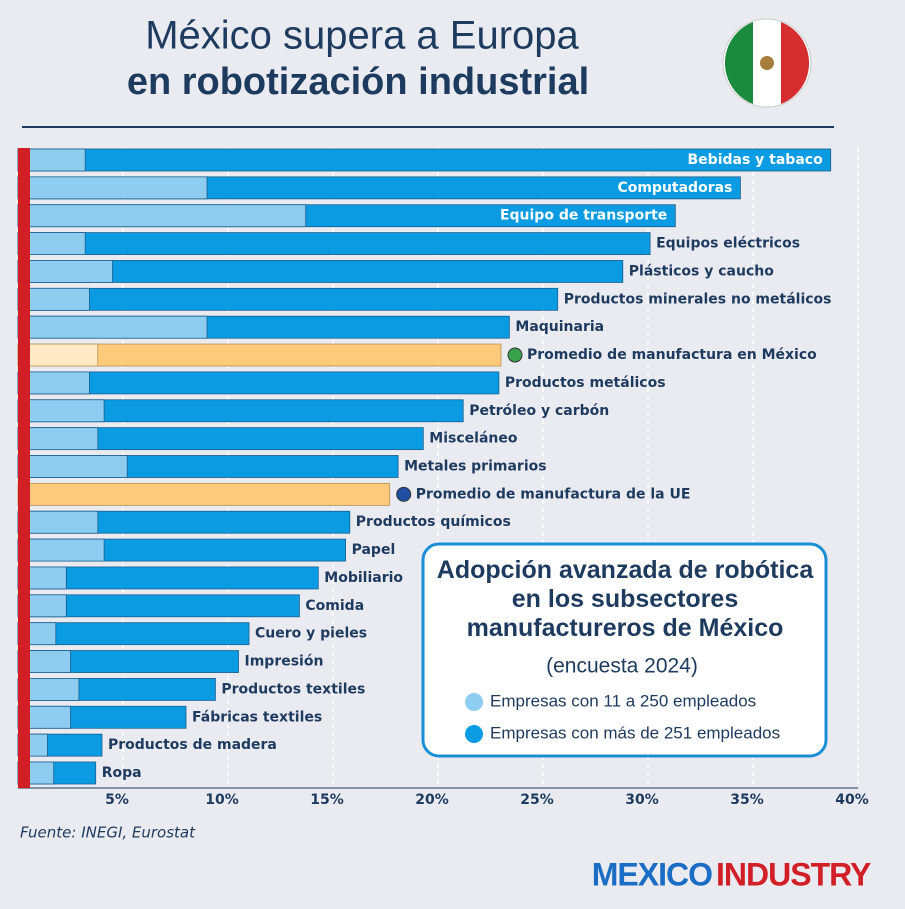 Image resolution: width=905 pixels, height=909 pixels. What do you see at coordinates (122, 773) in the screenshot?
I see `category-label: Ropa` at bounding box center [122, 773].